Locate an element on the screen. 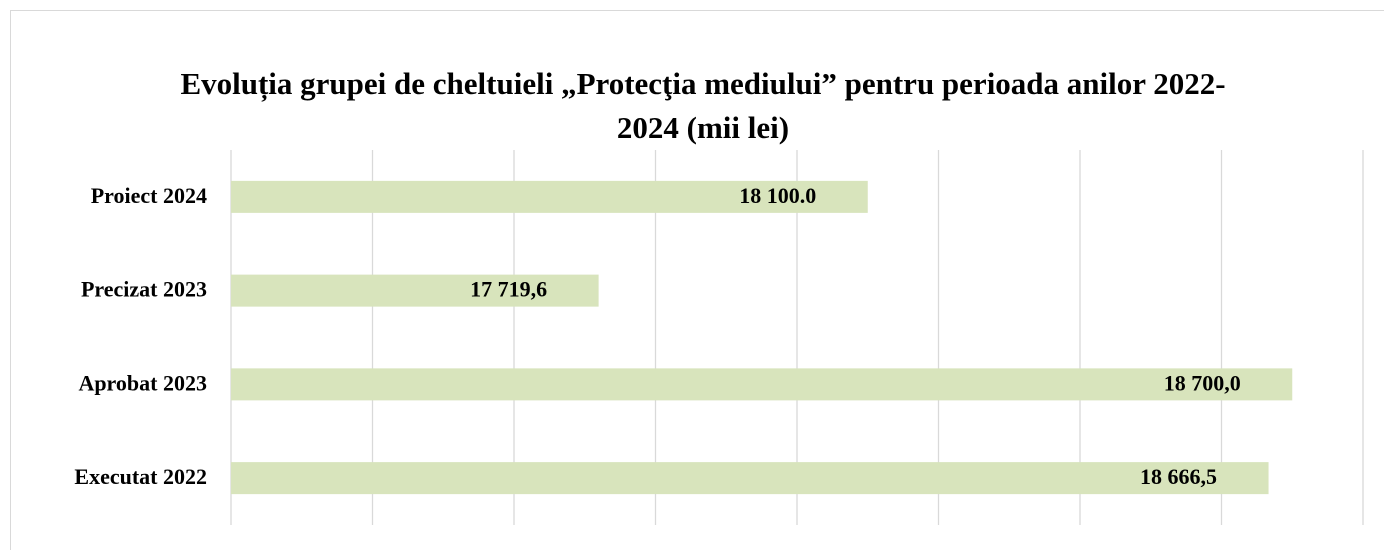 The height and width of the screenshot is (550, 1384). y-tick-label: Proiect 2024 is located at coordinates (149, 195).